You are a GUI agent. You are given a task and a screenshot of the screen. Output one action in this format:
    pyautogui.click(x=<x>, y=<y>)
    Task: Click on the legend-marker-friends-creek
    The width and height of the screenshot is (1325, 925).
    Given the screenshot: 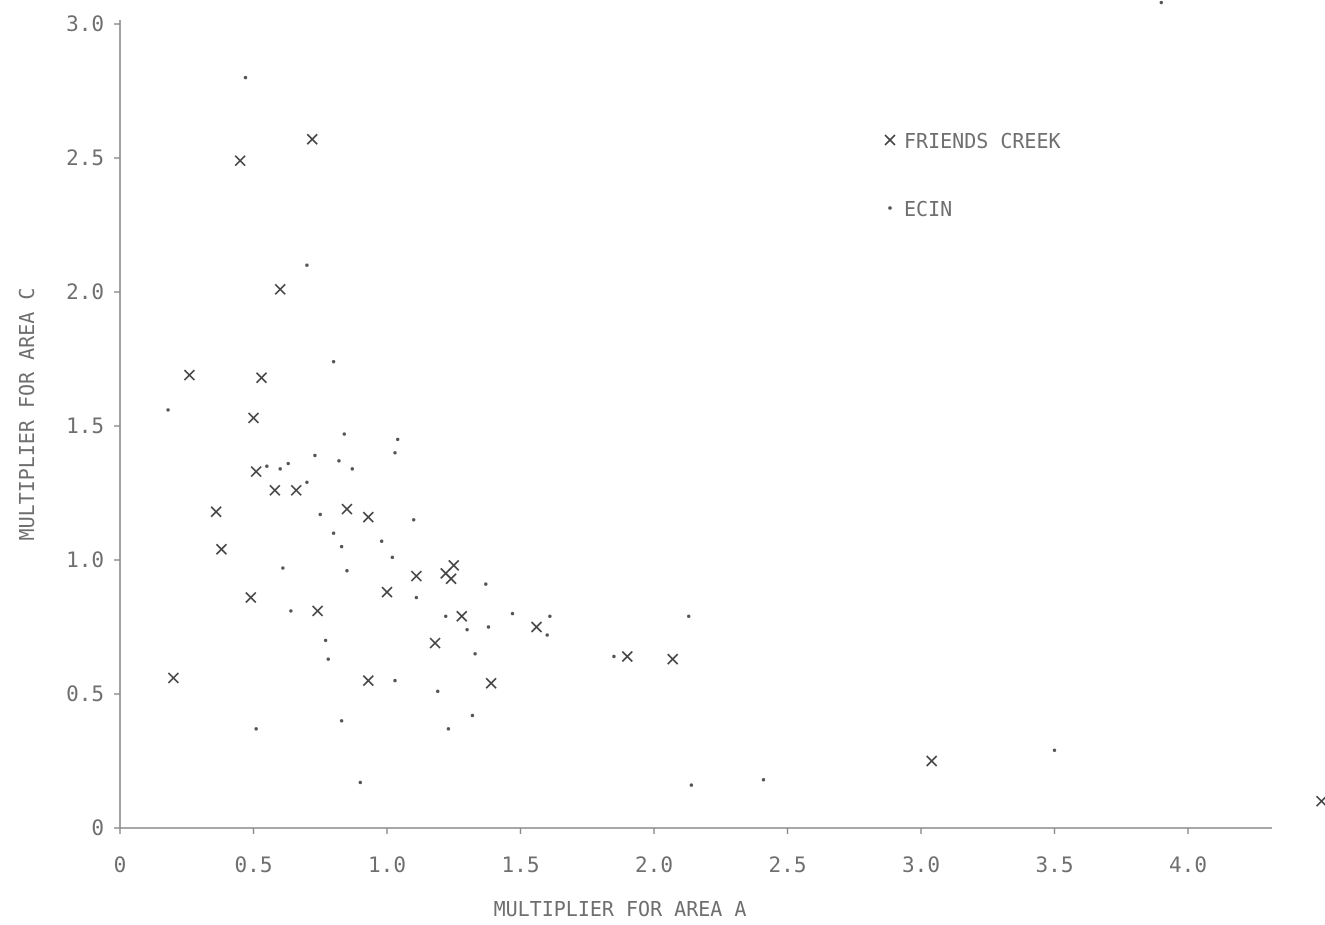 What is the action you would take?
    pyautogui.click(x=890, y=140)
    